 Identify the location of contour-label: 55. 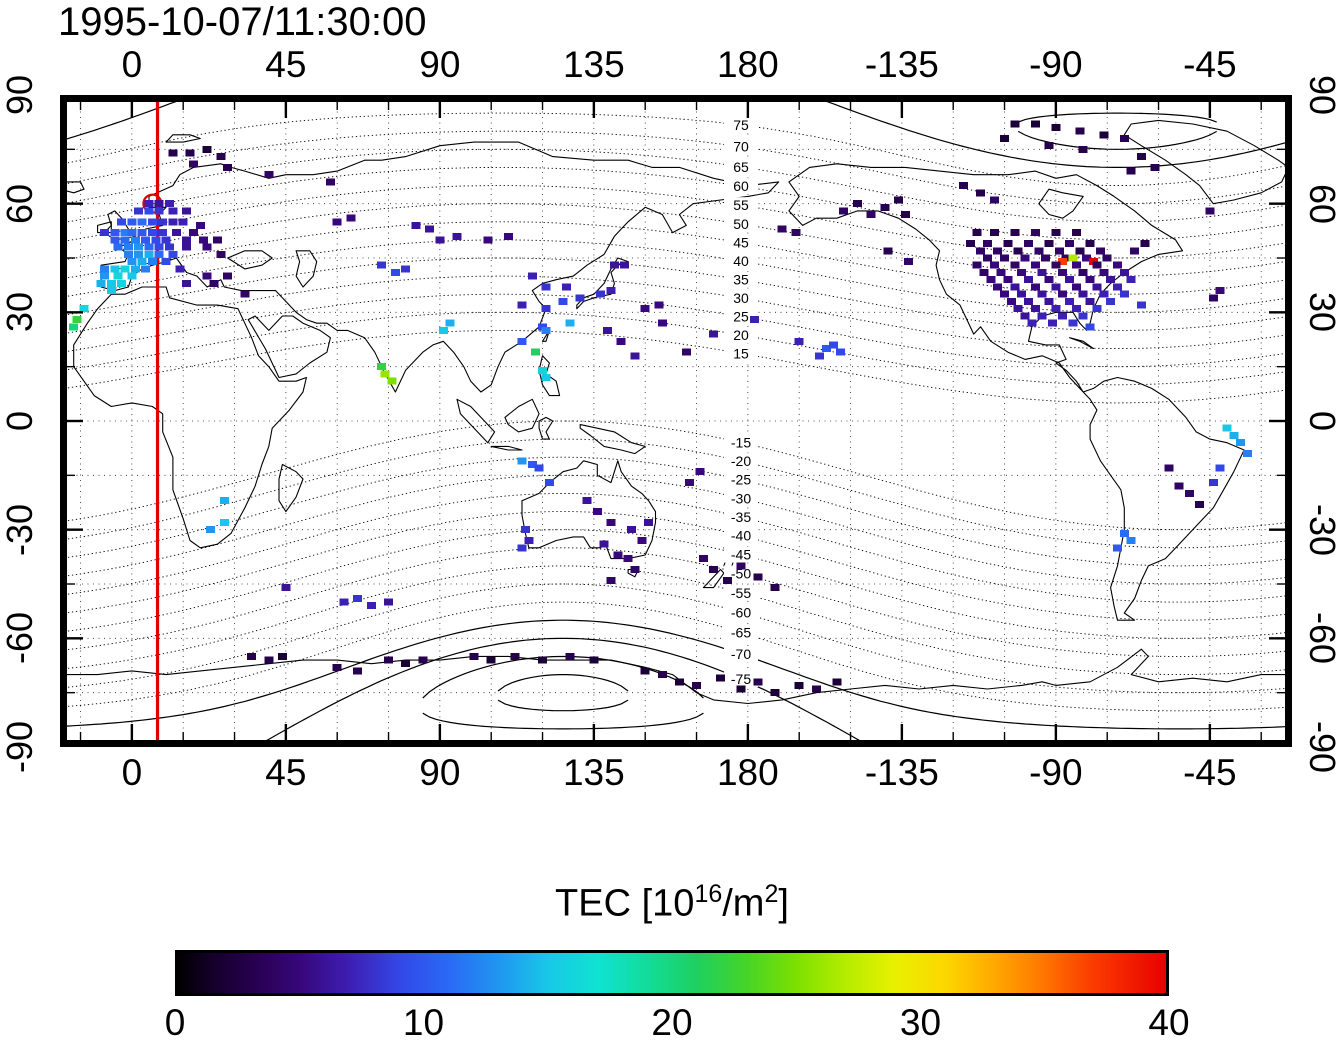
(741, 205).